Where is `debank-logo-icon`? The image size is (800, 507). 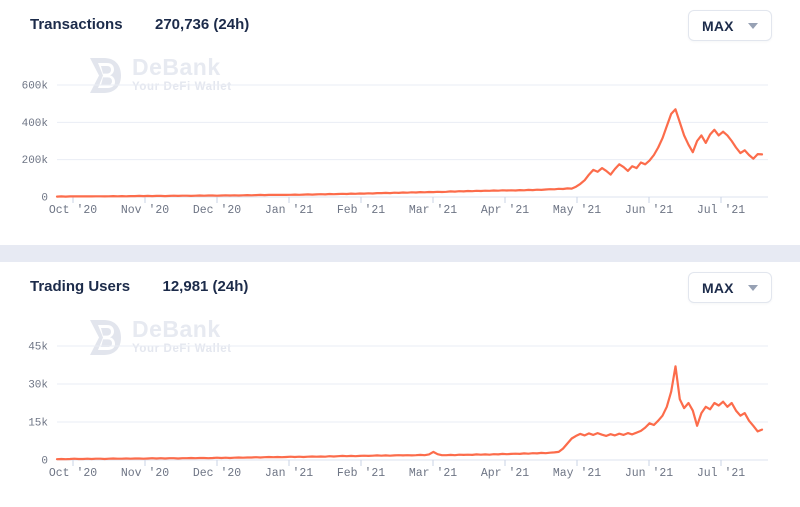
debank-logo-icon is located at coordinates (105, 75).